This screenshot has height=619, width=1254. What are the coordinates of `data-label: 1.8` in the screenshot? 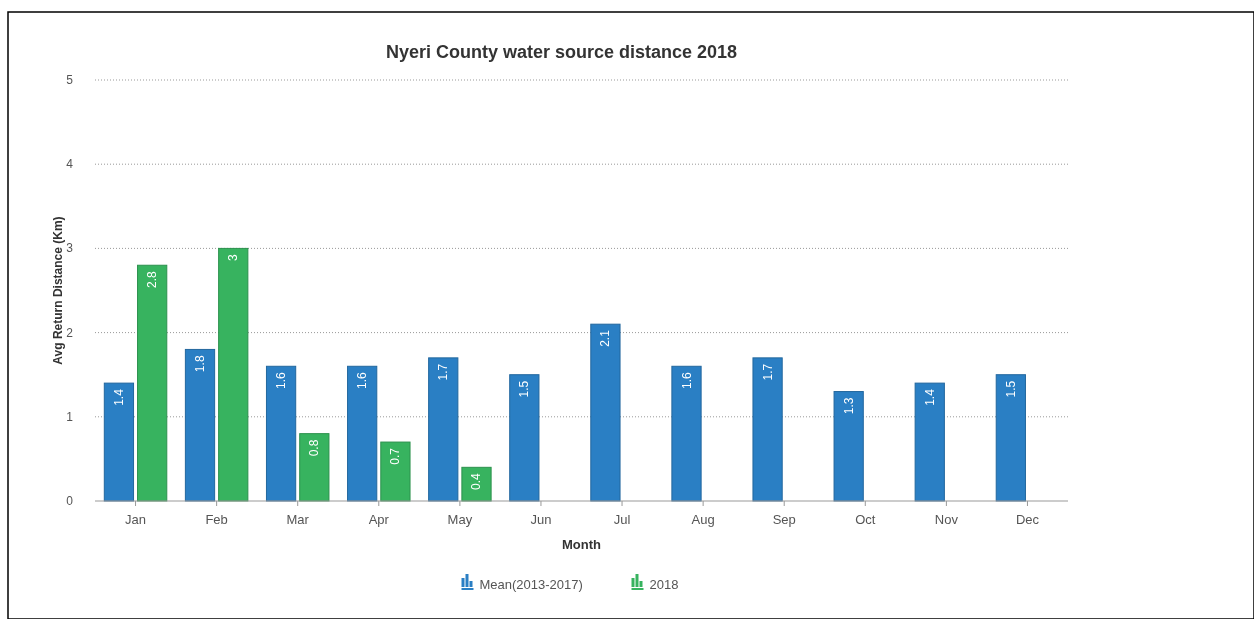 It's located at (200, 364).